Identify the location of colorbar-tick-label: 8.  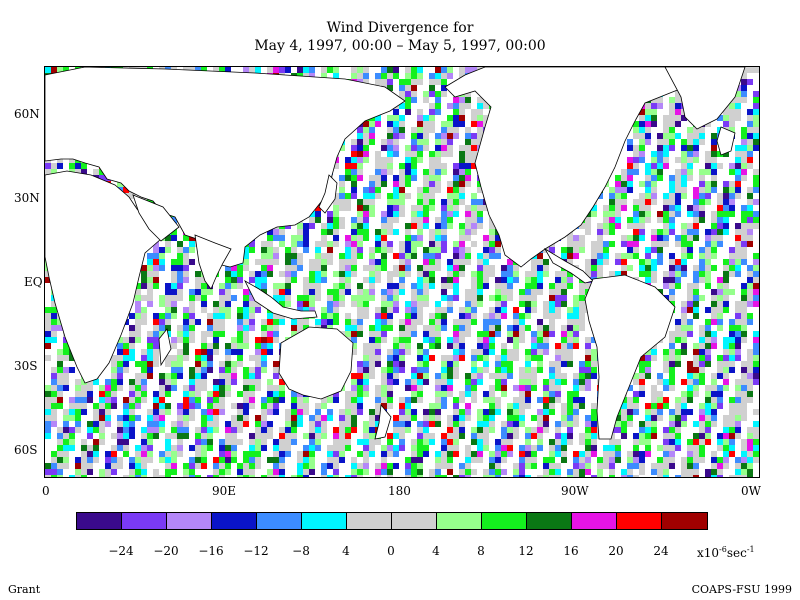
(481, 551).